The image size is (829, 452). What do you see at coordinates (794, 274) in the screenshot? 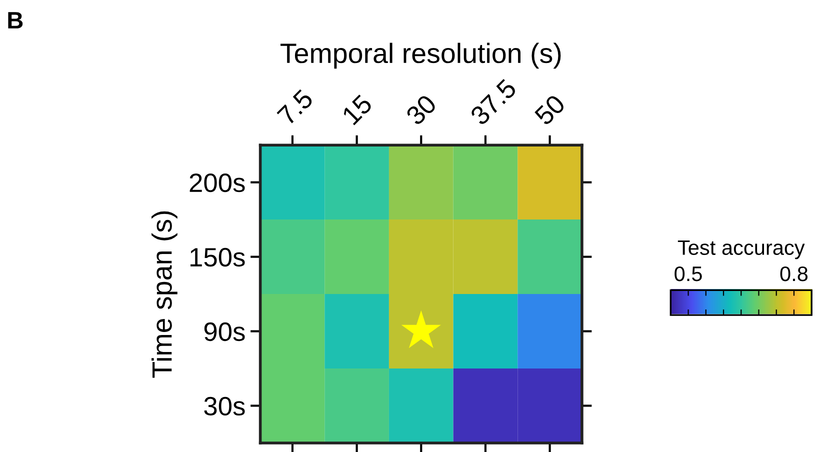
I see `color-bar-label: 0.8` at bounding box center [794, 274].